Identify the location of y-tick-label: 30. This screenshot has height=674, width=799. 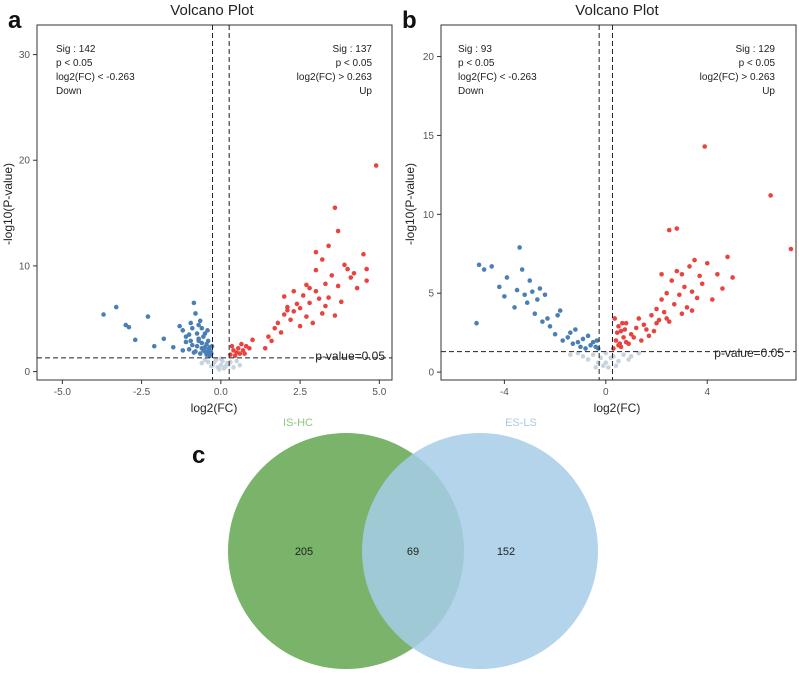
(25, 55).